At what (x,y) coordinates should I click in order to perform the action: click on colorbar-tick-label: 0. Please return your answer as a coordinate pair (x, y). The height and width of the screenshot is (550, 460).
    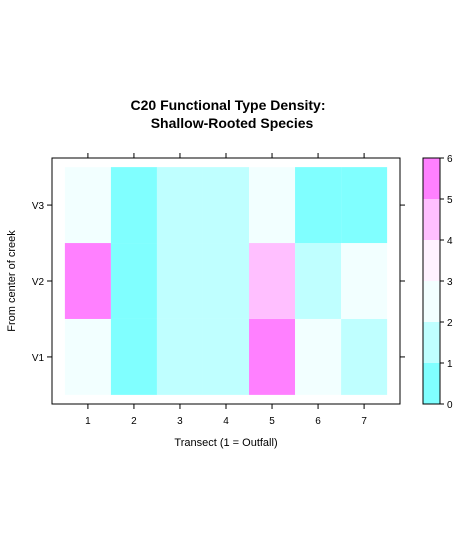
    Looking at the image, I should click on (450, 405).